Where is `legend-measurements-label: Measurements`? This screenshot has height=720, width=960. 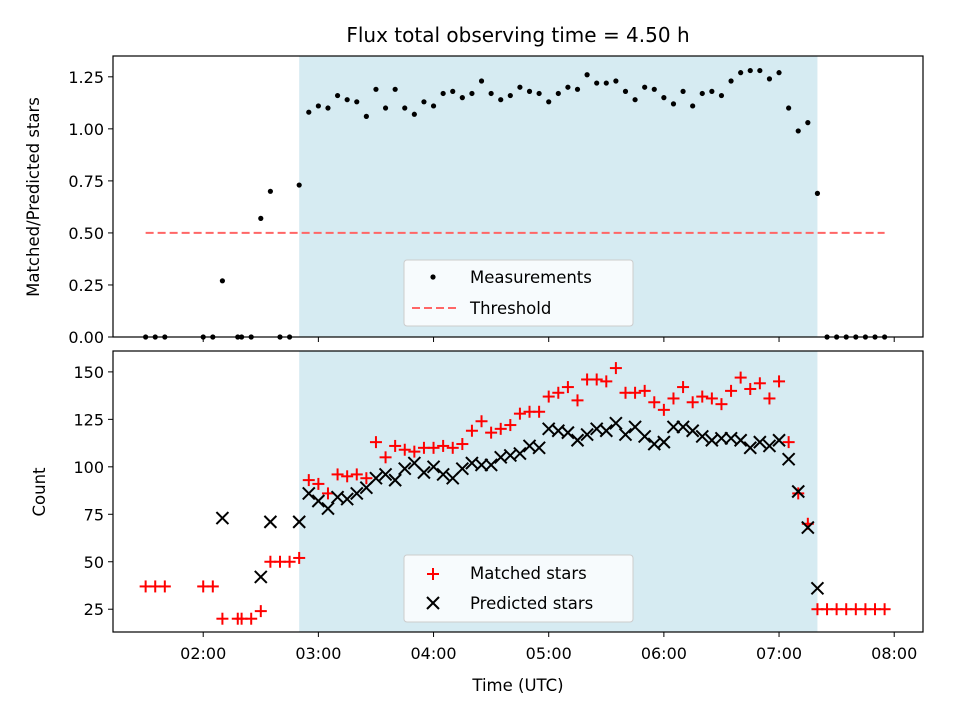
legend-measurements-label: Measurements is located at coordinates (531, 277).